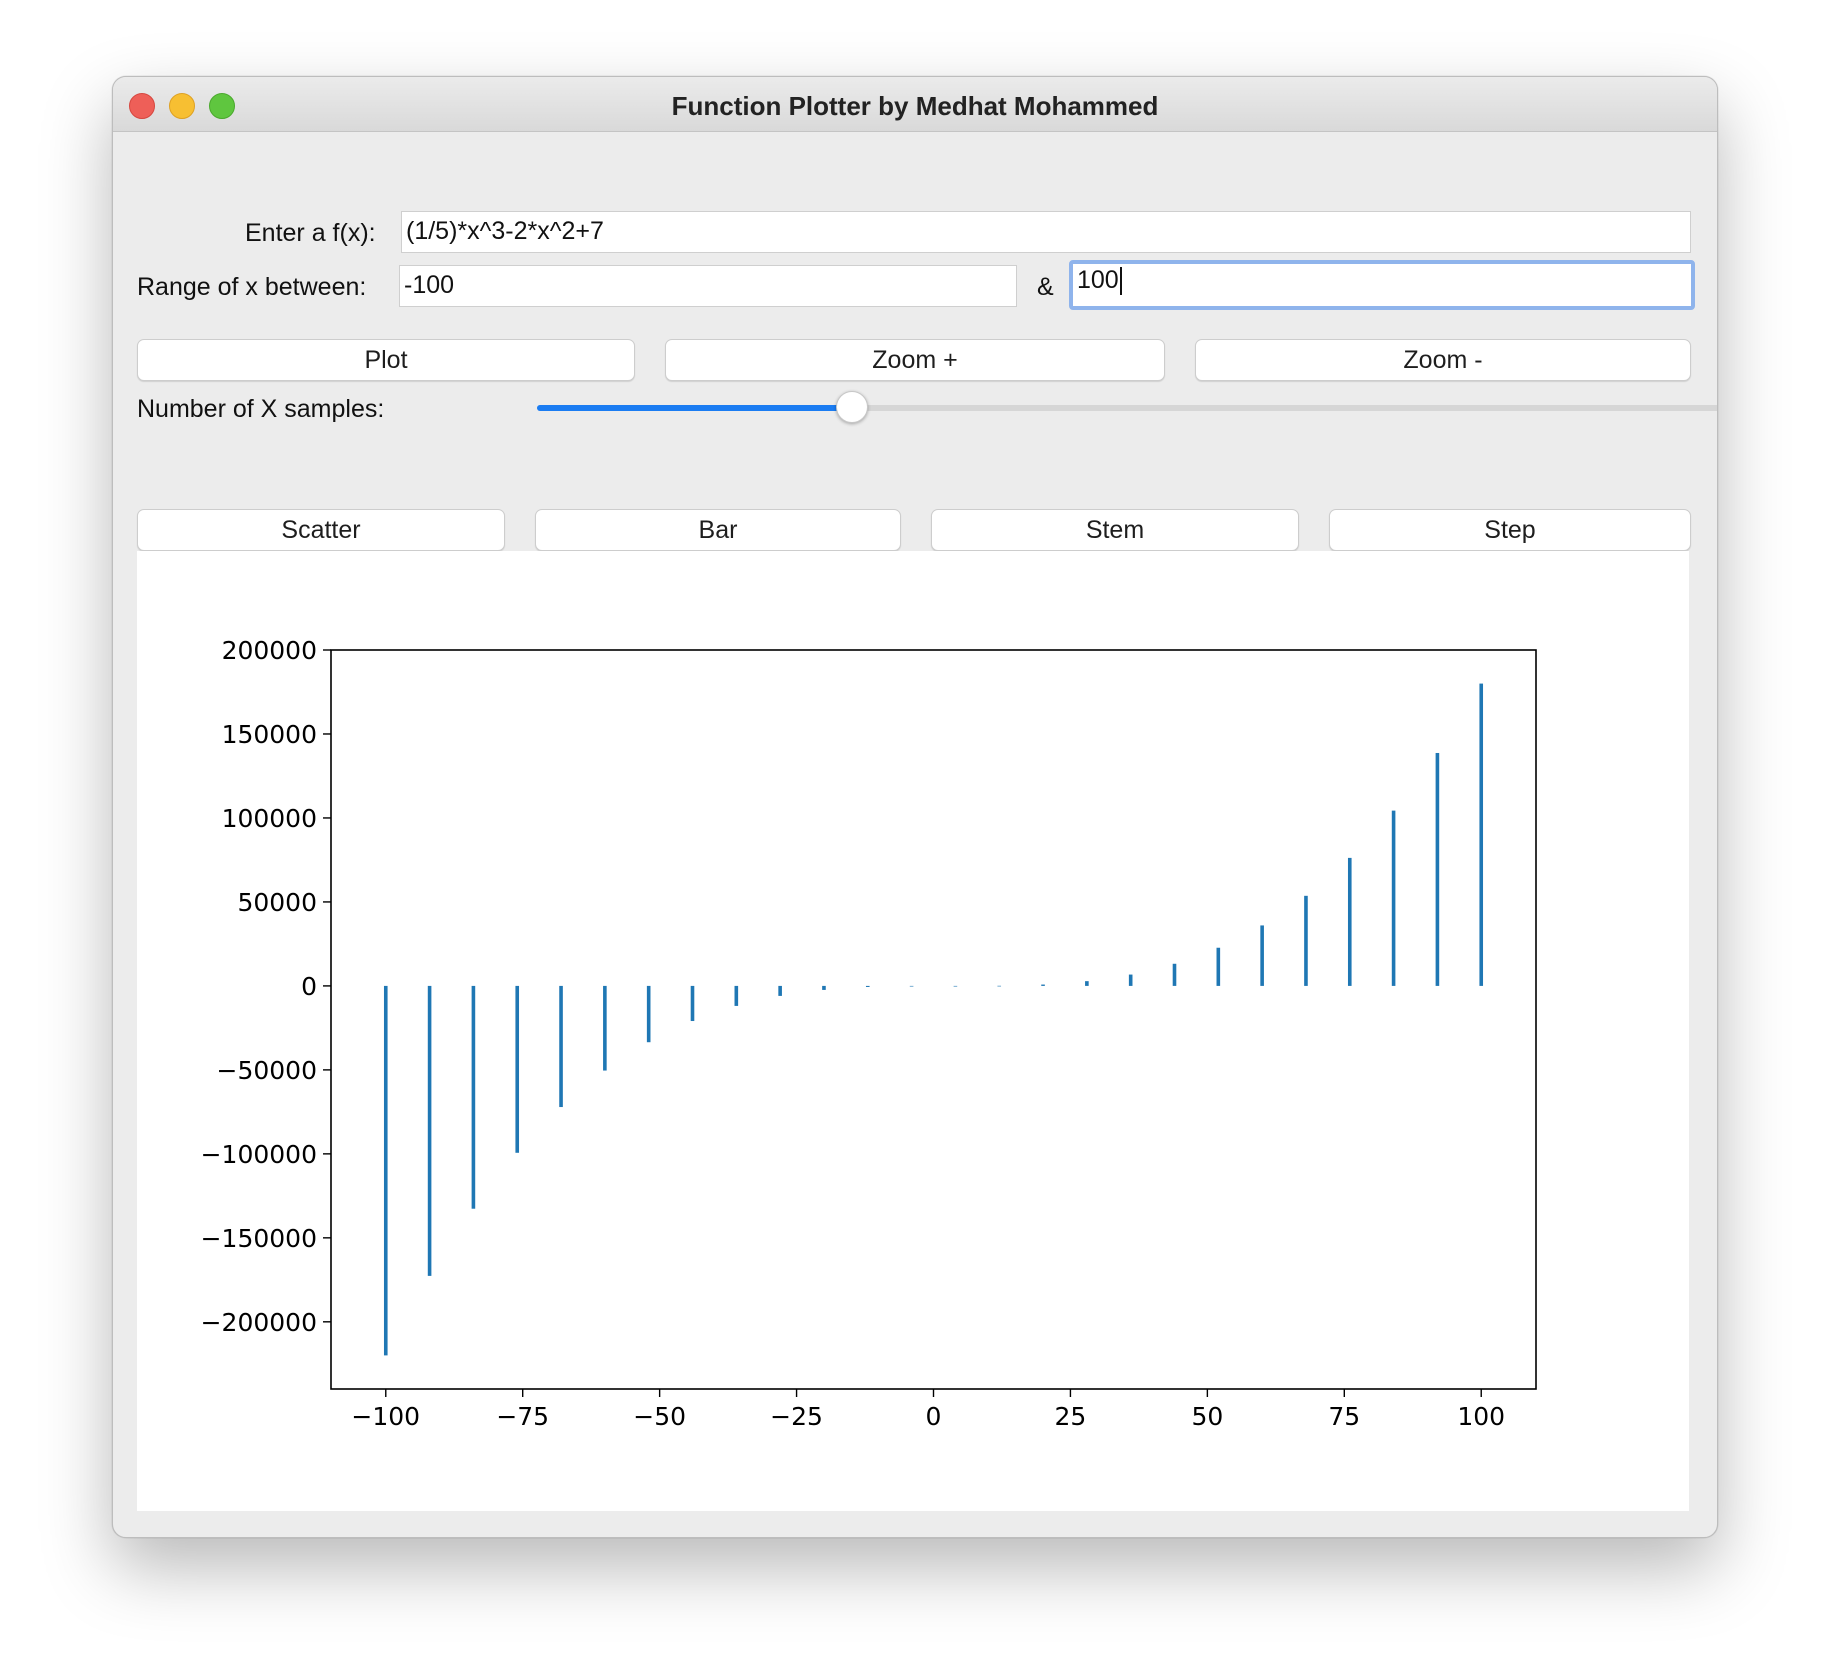 The height and width of the screenshot is (1680, 1824). Describe the element at coordinates (321, 530) in the screenshot. I see `scatter-button: Scatter` at that location.